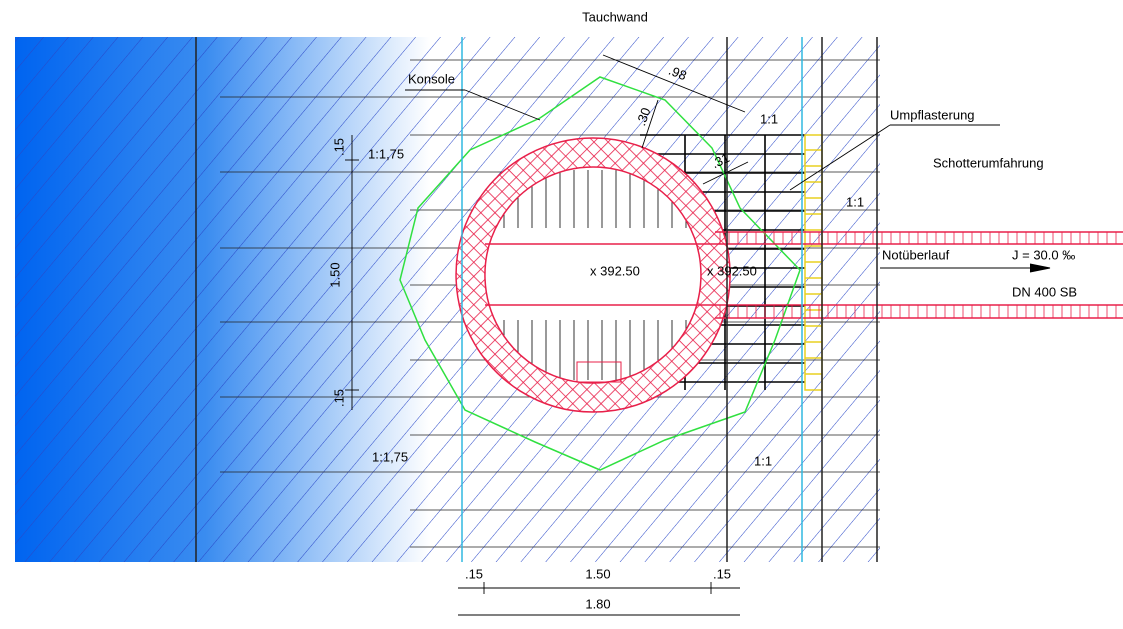 This screenshot has height=629, width=1123. Describe the element at coordinates (599, 372) in the screenshot. I see `sump` at that location.